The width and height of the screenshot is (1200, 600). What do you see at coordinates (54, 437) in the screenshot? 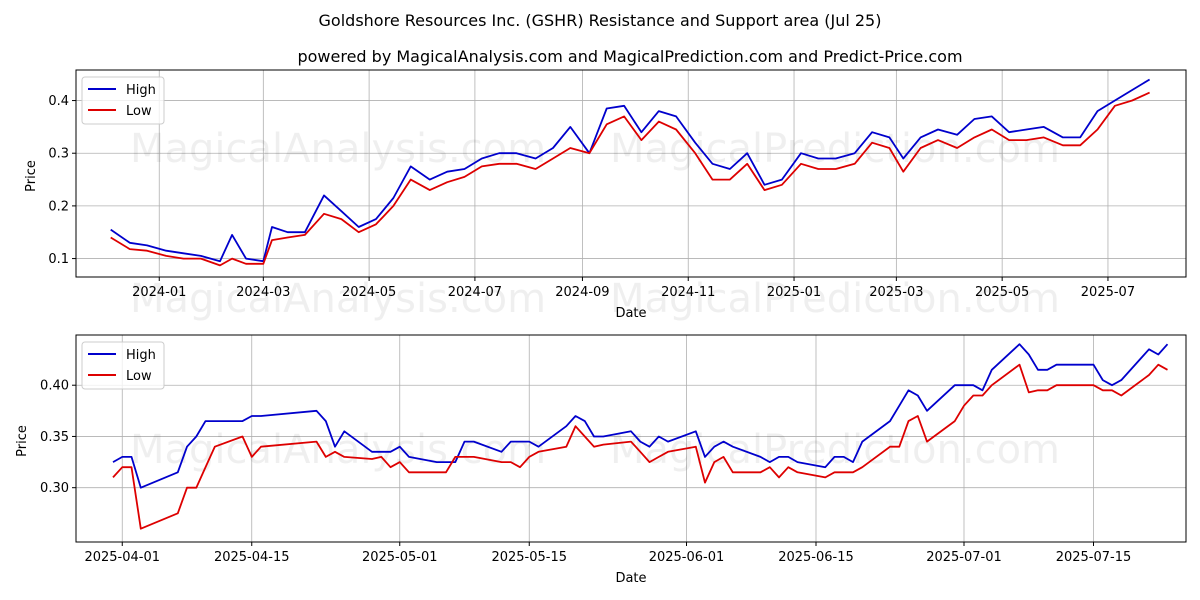
I see `y-tick-label: 0.35` at bounding box center [54, 437].